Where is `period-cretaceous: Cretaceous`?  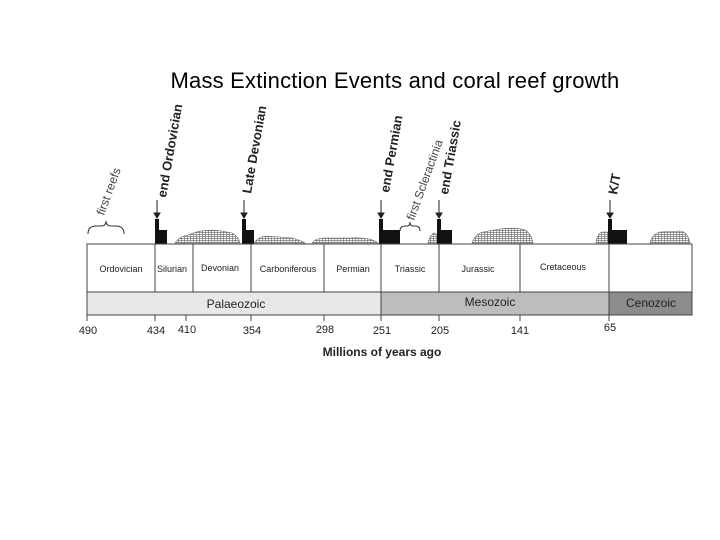 period-cretaceous: Cretaceous is located at coordinates (563, 267).